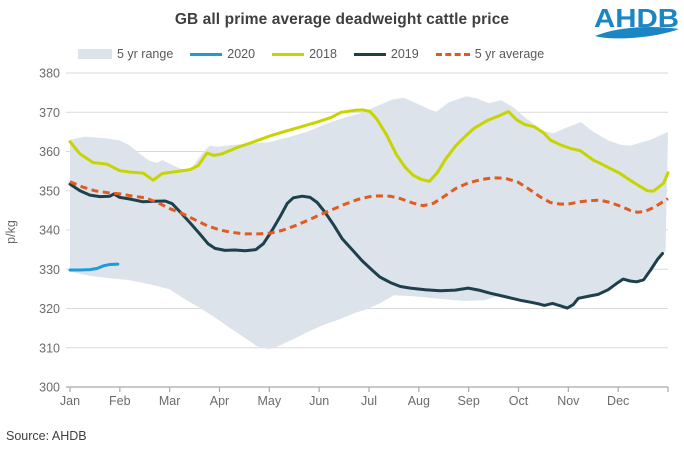 The image size is (684, 454). I want to click on x-tick-label: Nov, so click(568, 401).